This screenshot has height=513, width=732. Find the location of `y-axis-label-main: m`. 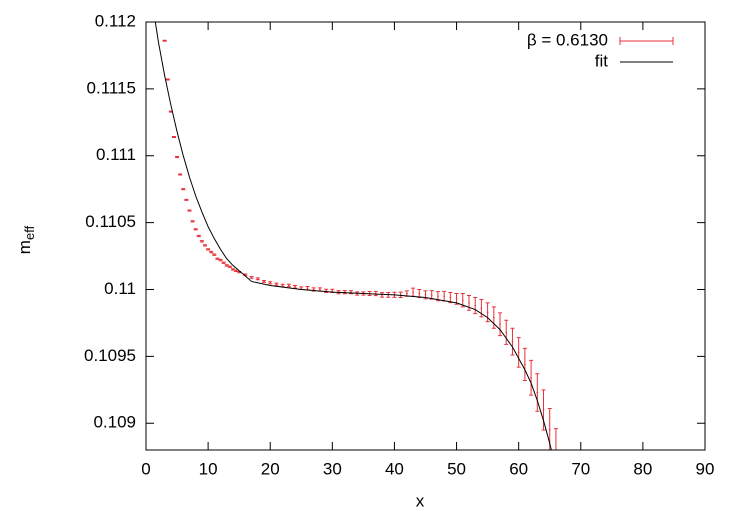

y-axis-label-main: m is located at coordinates (24, 247).